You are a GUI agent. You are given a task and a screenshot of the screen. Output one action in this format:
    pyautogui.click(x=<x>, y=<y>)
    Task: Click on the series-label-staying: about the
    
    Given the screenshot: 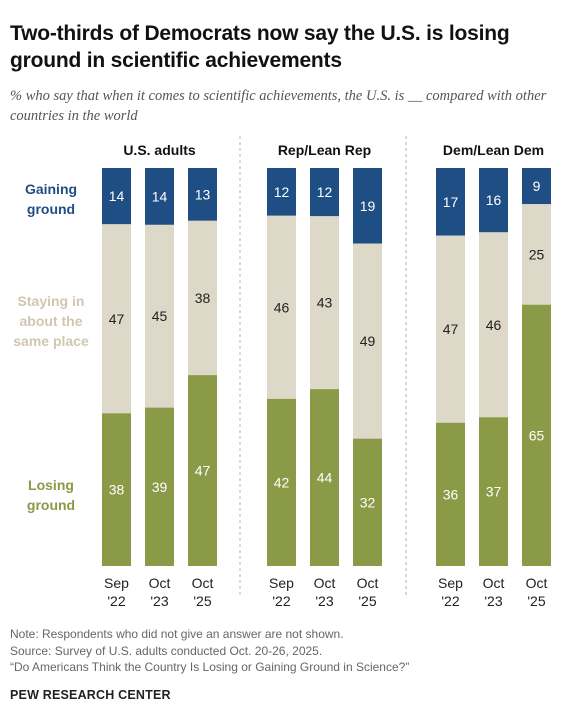 What is the action you would take?
    pyautogui.click(x=51, y=321)
    